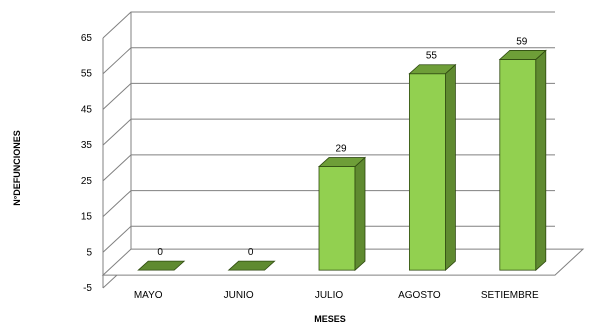 The width and height of the screenshot is (595, 325). What do you see at coordinates (510, 295) in the screenshot?
I see `x-tick-label: SETIEMBRE` at bounding box center [510, 295].